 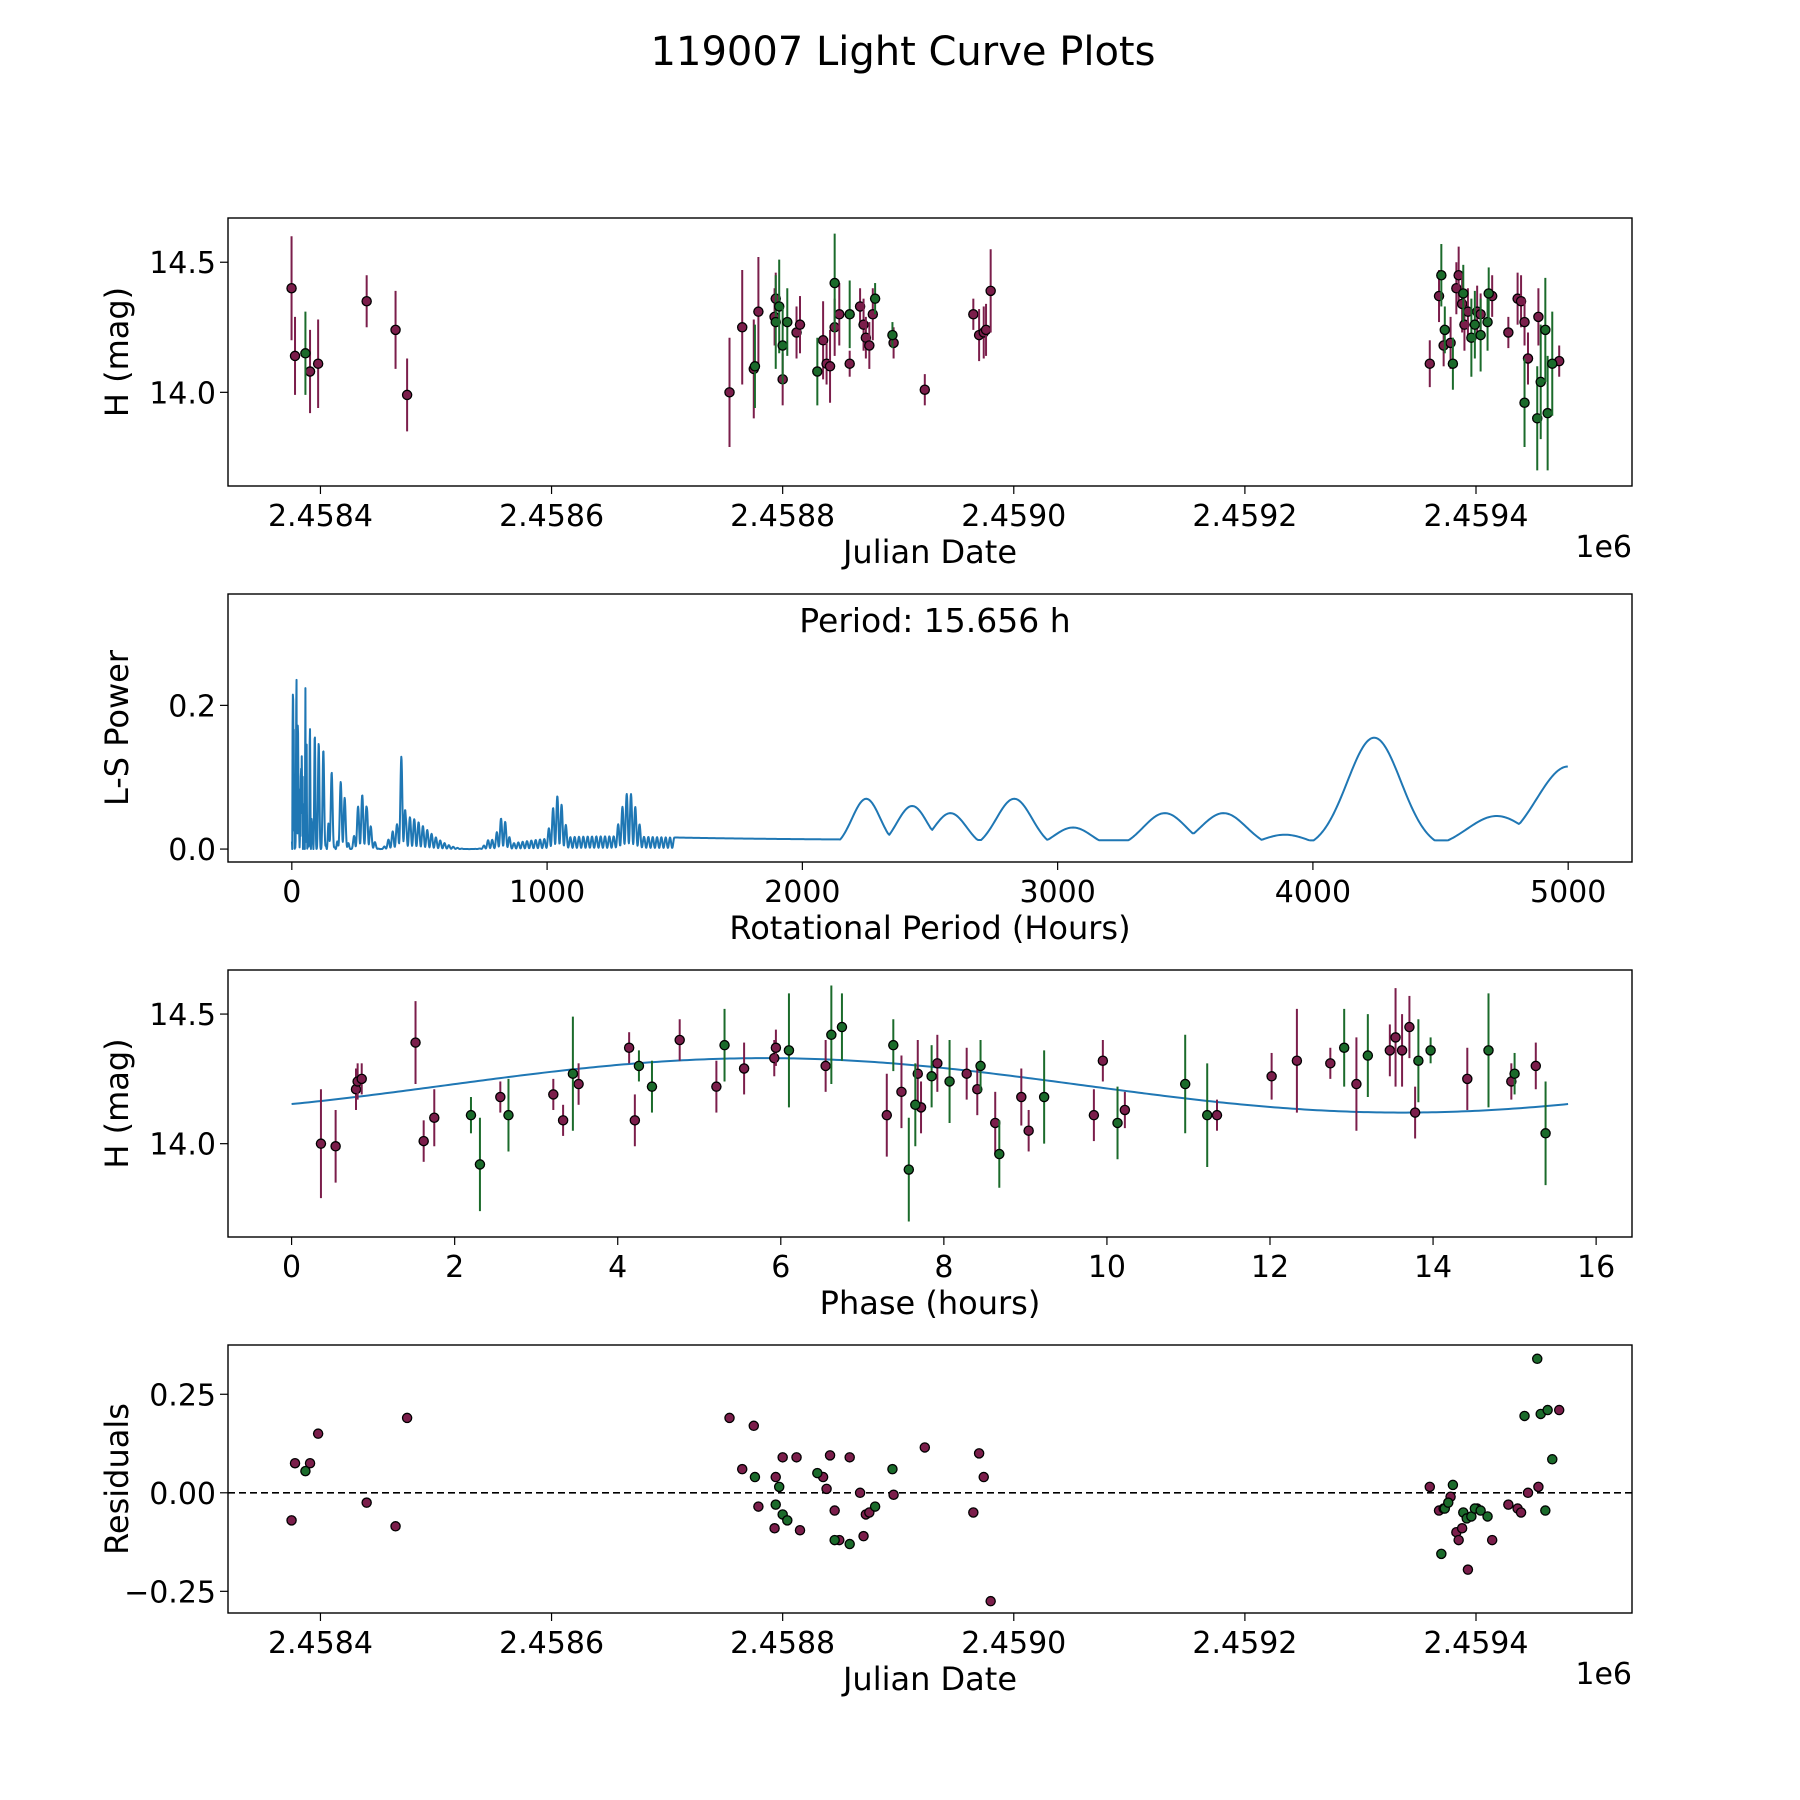 What do you see at coordinates (903, 52) in the screenshot?
I see `figure-title: 119007 Light Curve Plots` at bounding box center [903, 52].